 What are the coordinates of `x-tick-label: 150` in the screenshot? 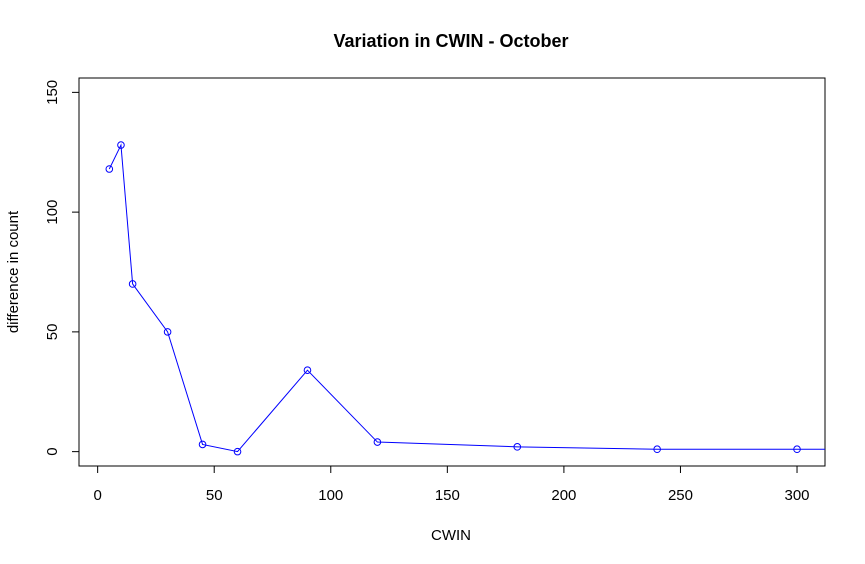 It's located at (447, 495).